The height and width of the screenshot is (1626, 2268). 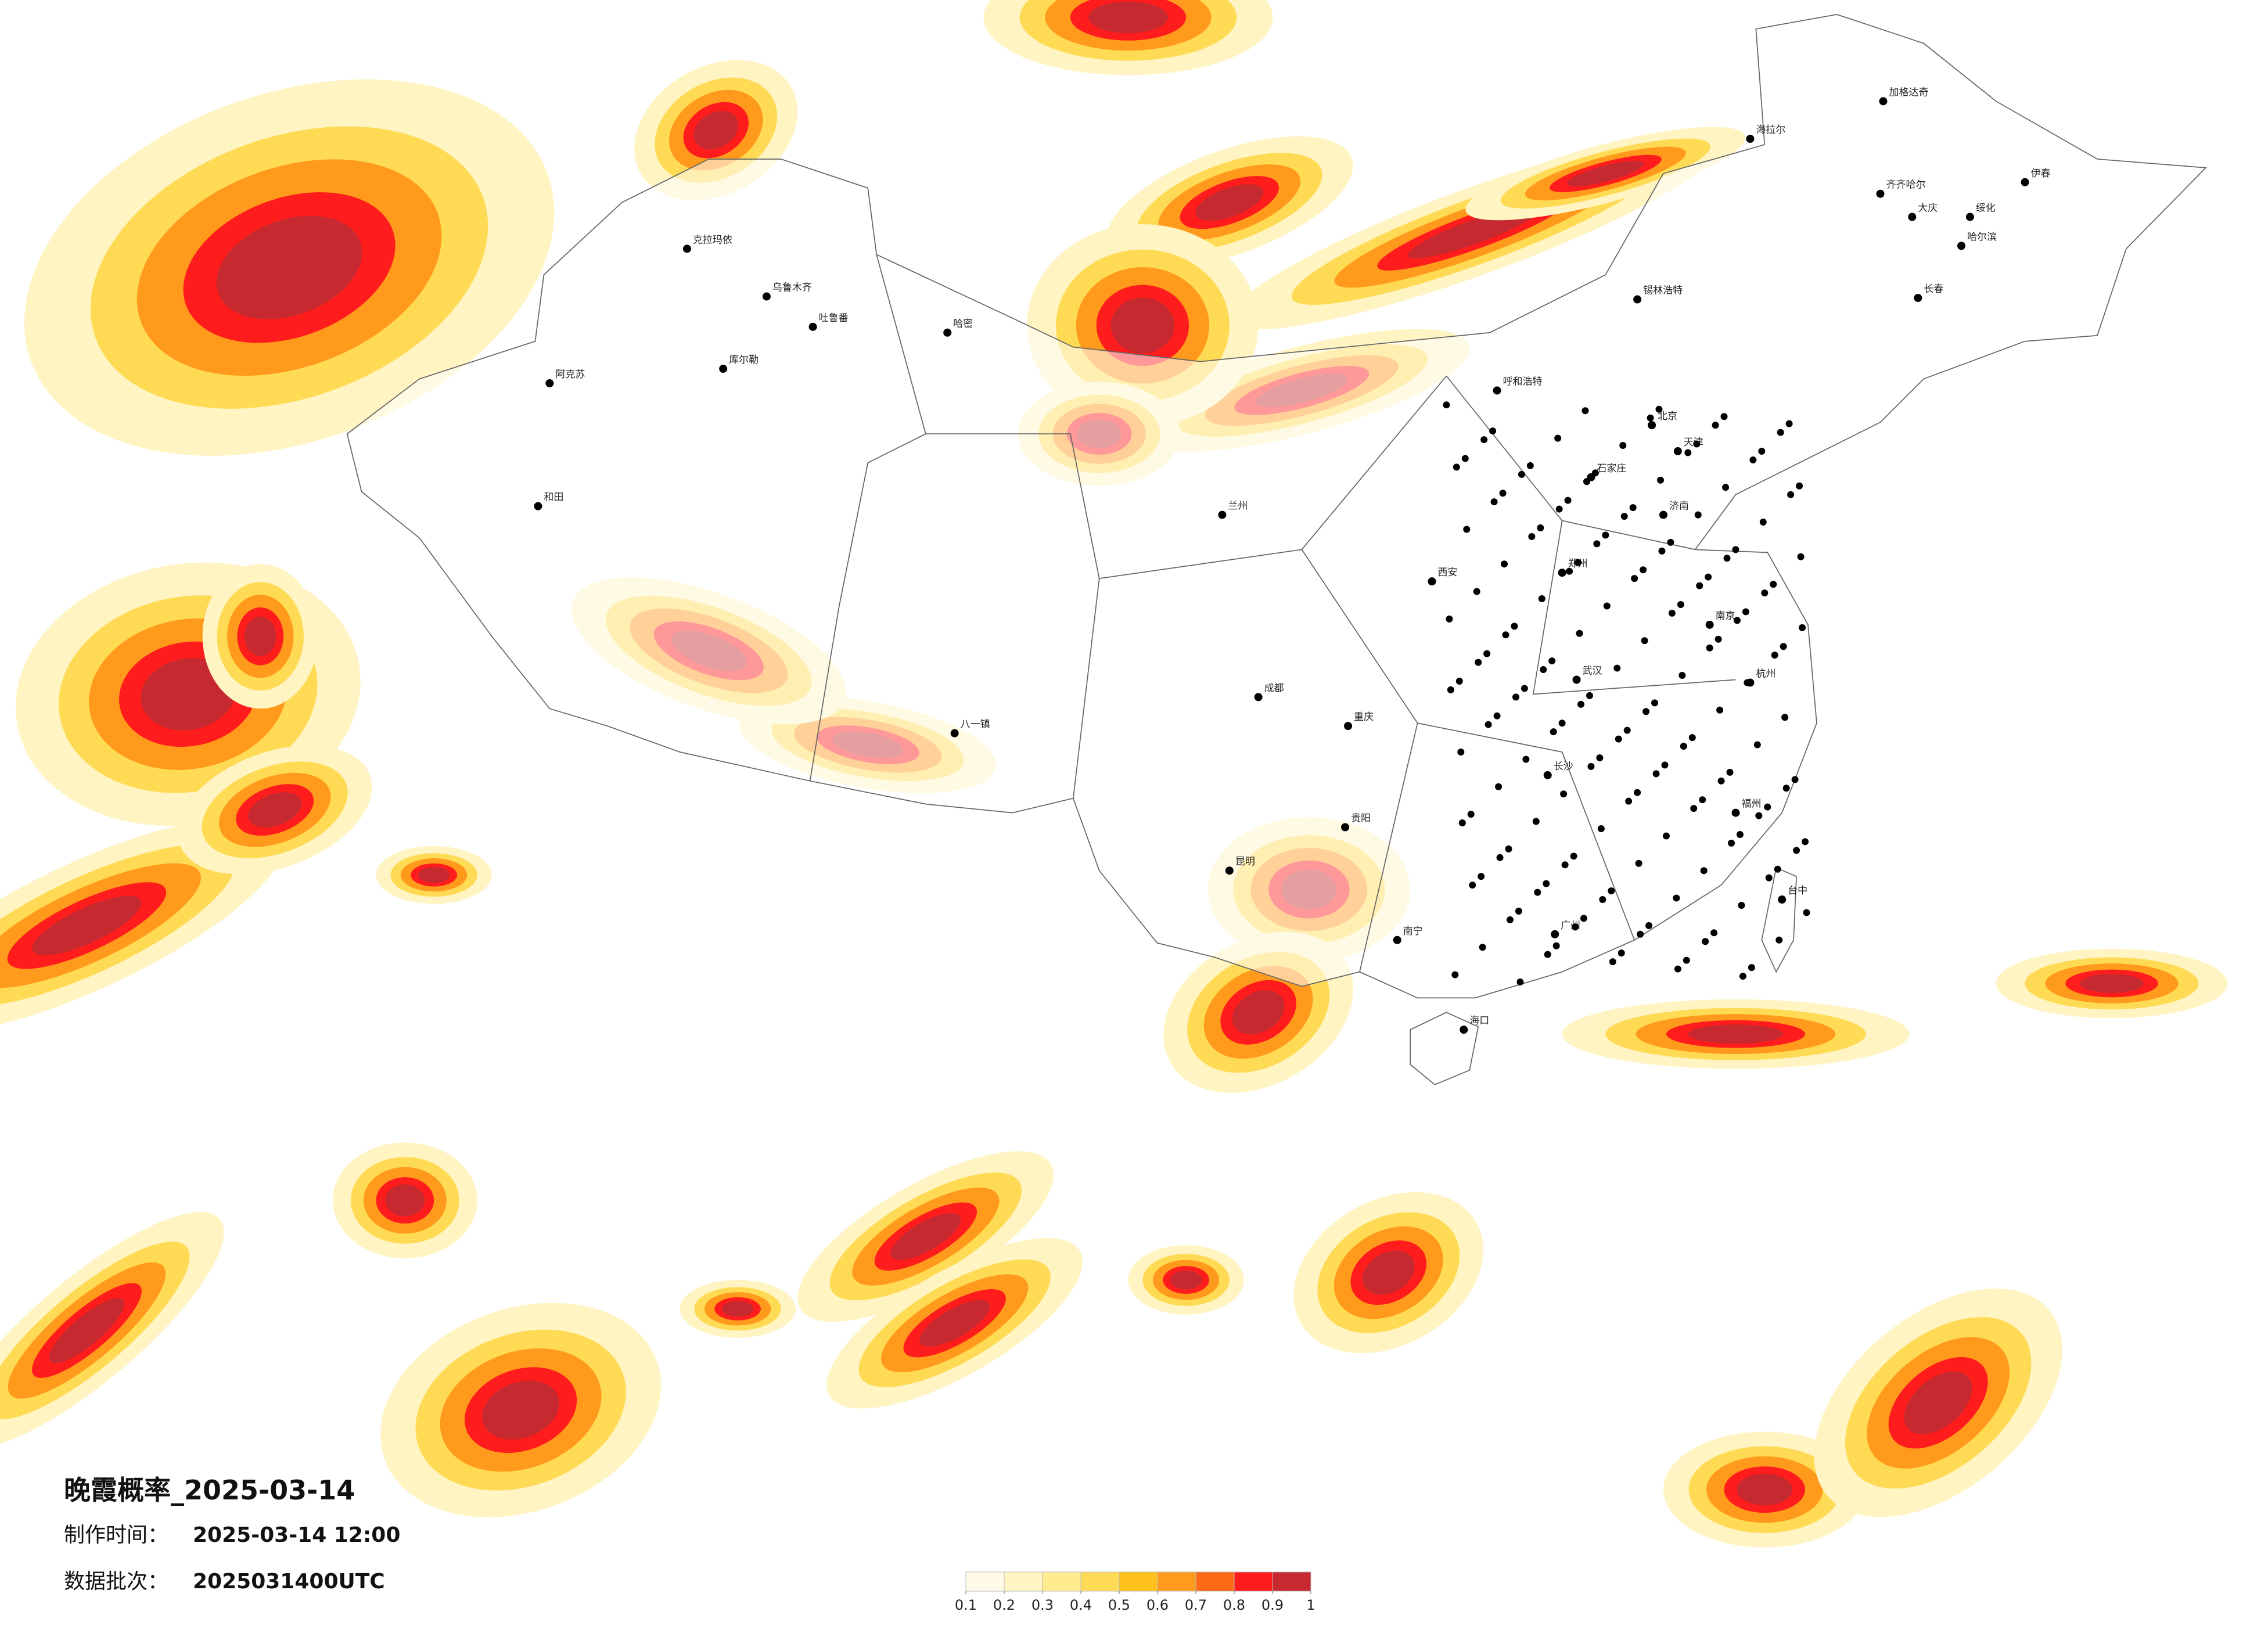 What do you see at coordinates (1592, 671) in the screenshot?
I see `city-label: 武汉` at bounding box center [1592, 671].